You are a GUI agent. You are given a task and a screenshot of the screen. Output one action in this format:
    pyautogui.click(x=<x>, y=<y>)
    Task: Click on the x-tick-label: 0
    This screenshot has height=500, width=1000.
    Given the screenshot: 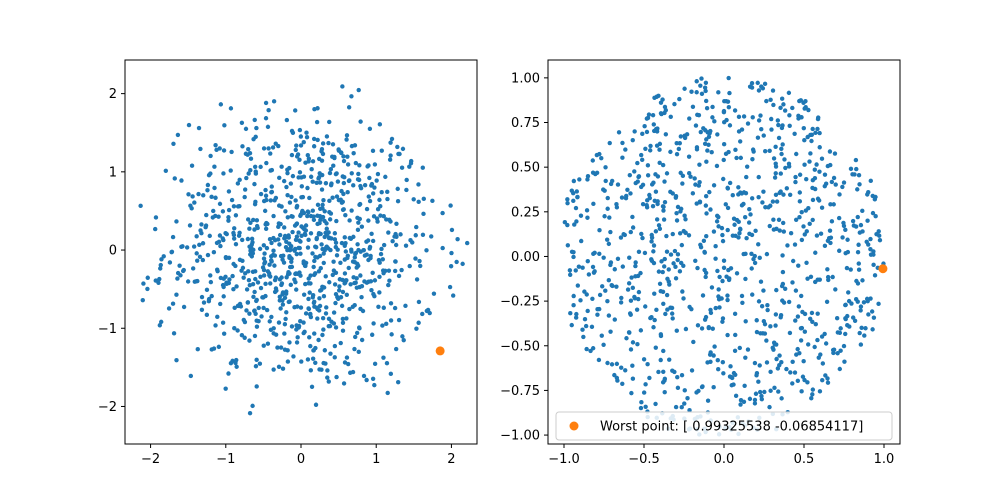 What is the action you would take?
    pyautogui.click(x=301, y=459)
    